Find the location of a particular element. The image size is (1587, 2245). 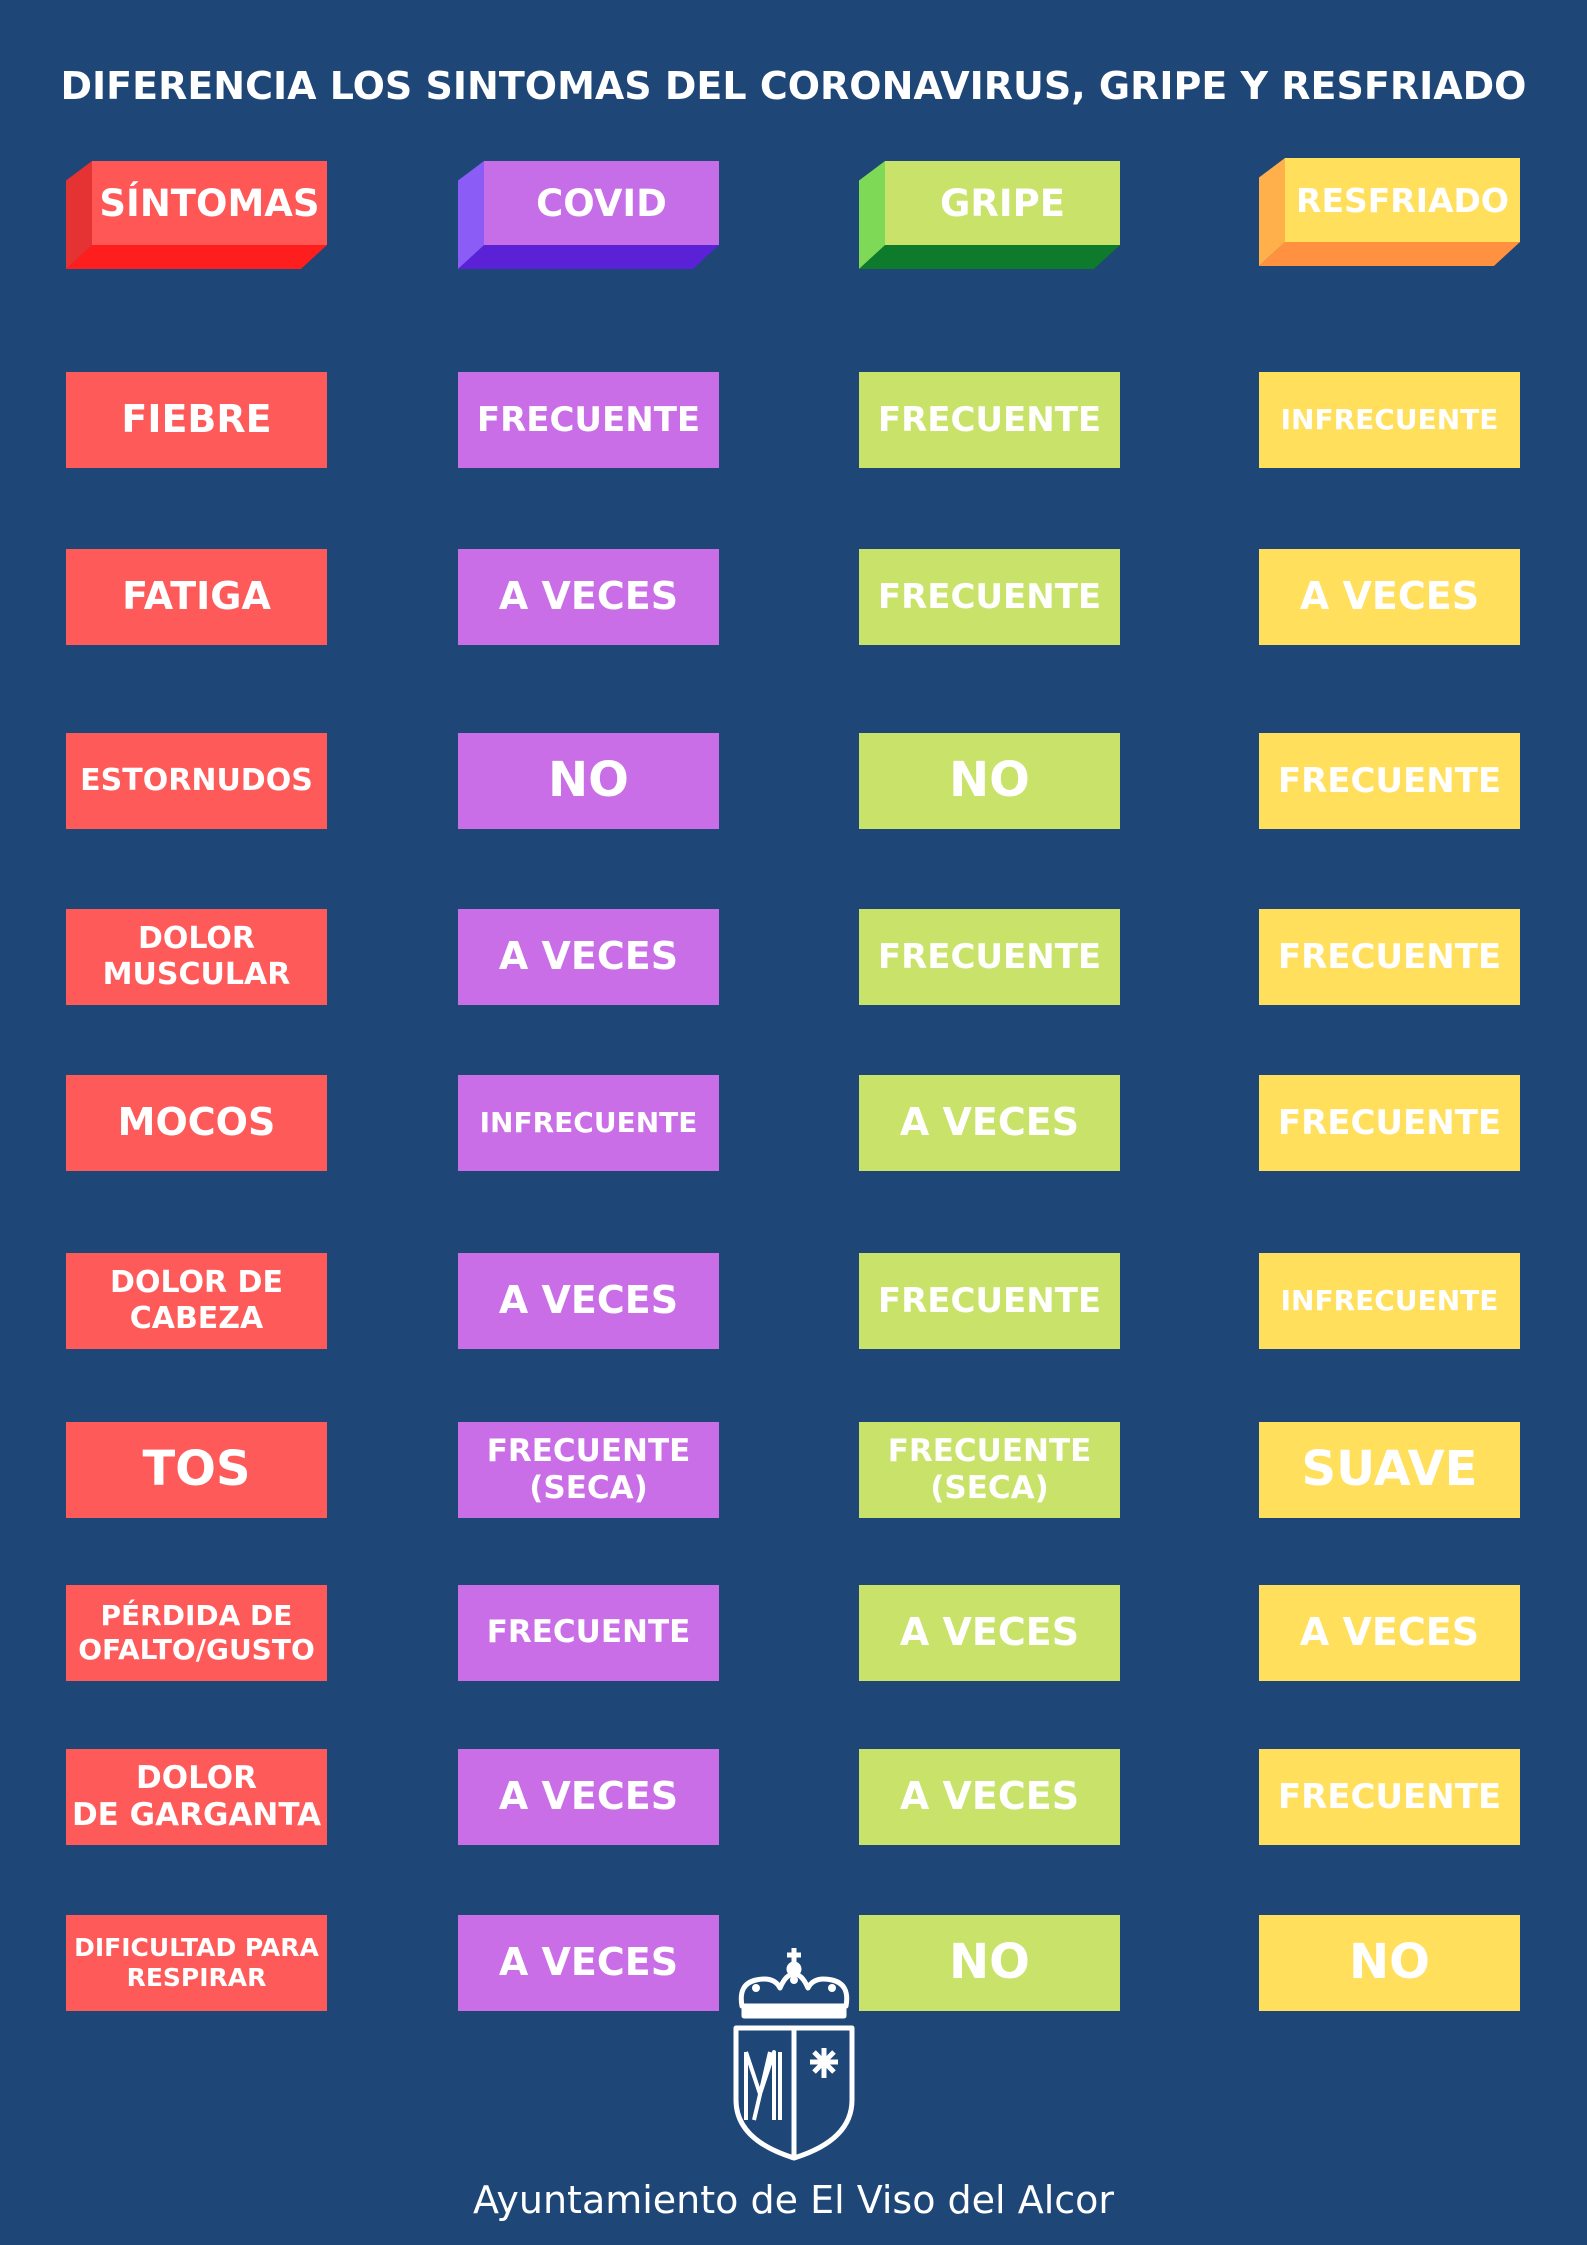

symptom-cell-label: ESTORNUDOS is located at coordinates (196, 780).